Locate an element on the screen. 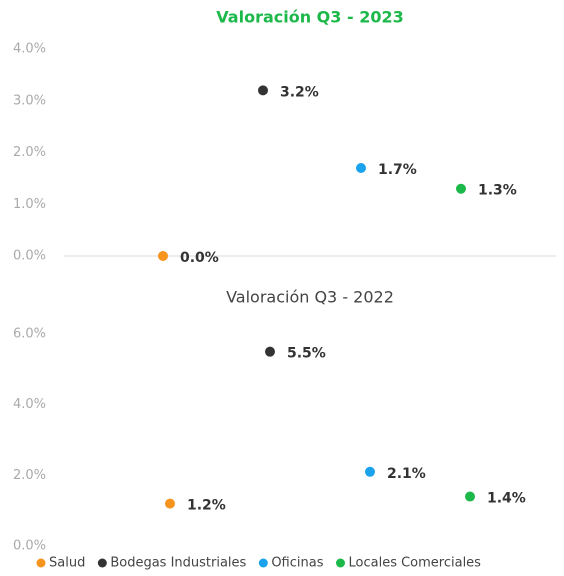 The height and width of the screenshot is (576, 564). y-tick-label: 1.0% is located at coordinates (29, 204).